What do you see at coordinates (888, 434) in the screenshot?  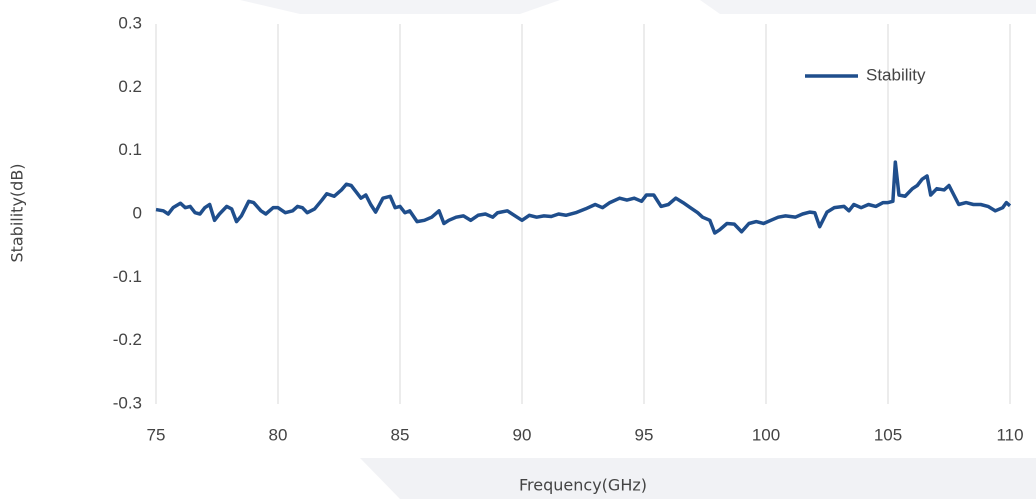 I see `x-tick-label: 105` at bounding box center [888, 434].